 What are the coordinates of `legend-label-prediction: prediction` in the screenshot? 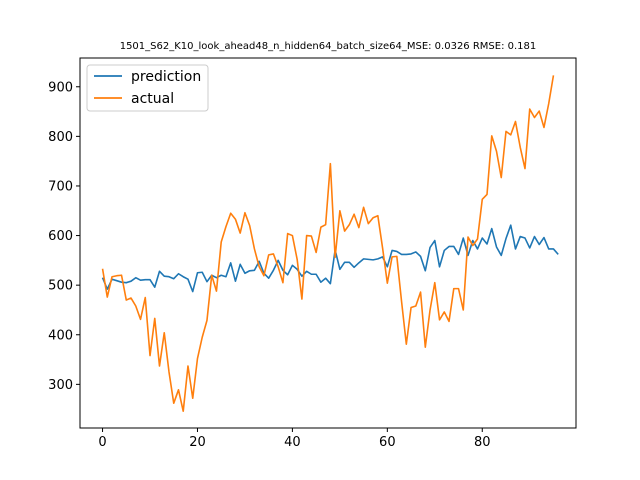 It's located at (166, 77).